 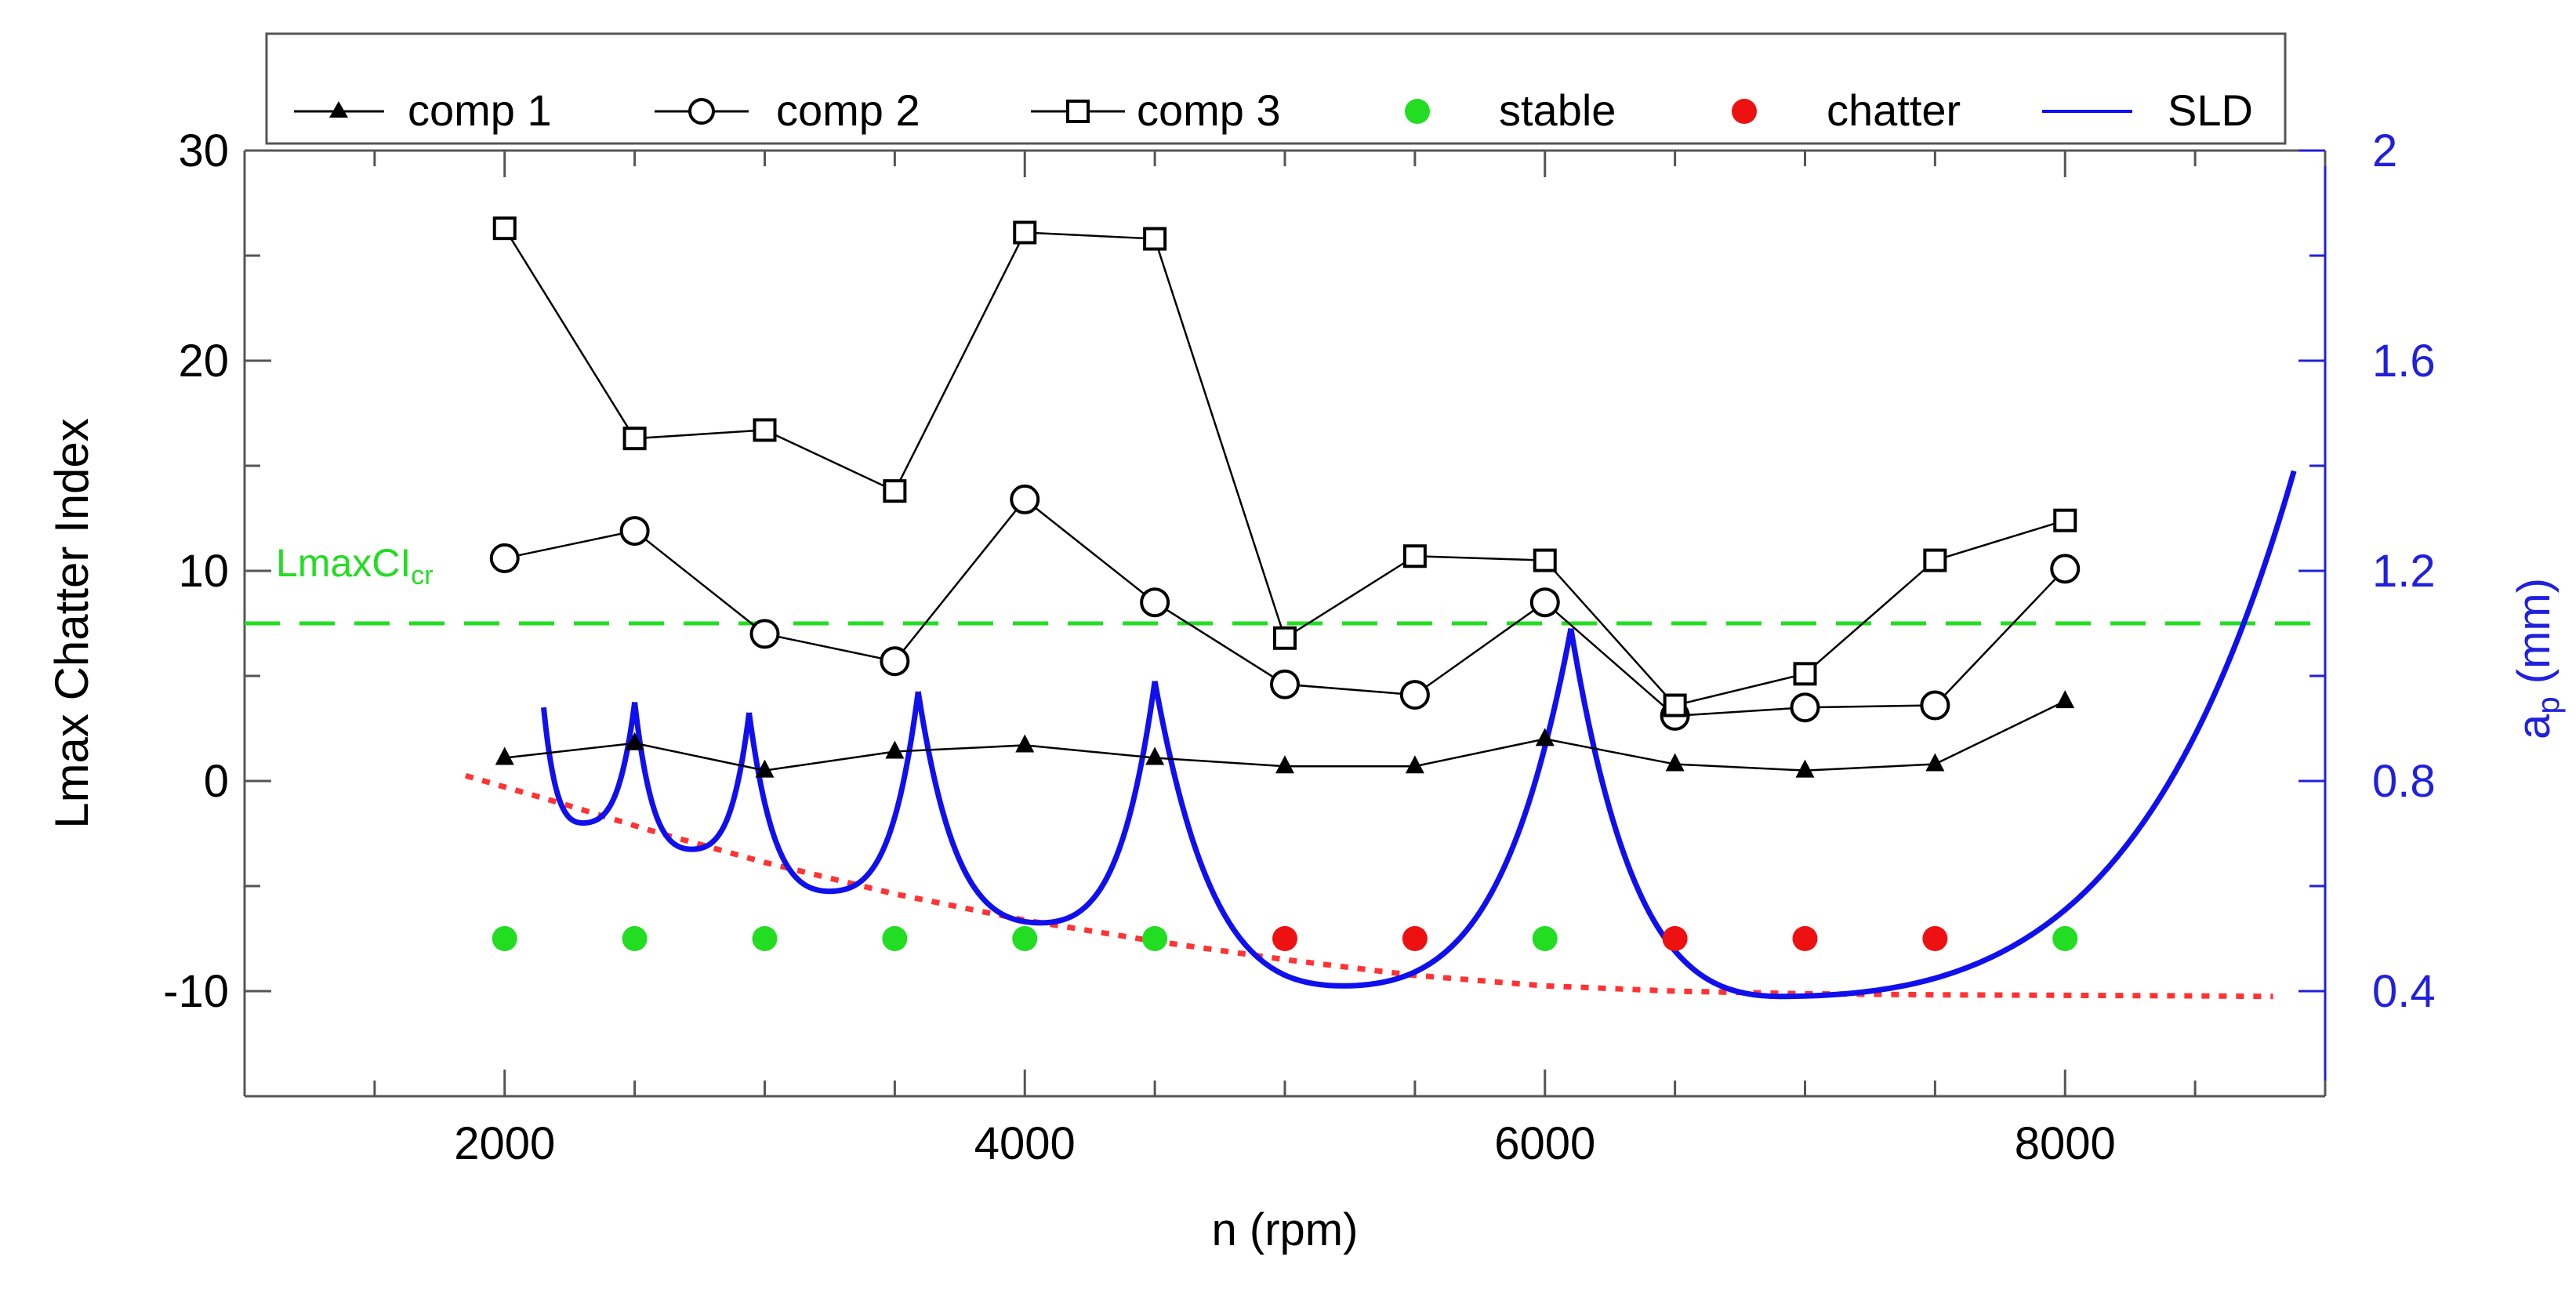 What do you see at coordinates (1894, 110) in the screenshot?
I see `legend-label-chatter: chatter` at bounding box center [1894, 110].